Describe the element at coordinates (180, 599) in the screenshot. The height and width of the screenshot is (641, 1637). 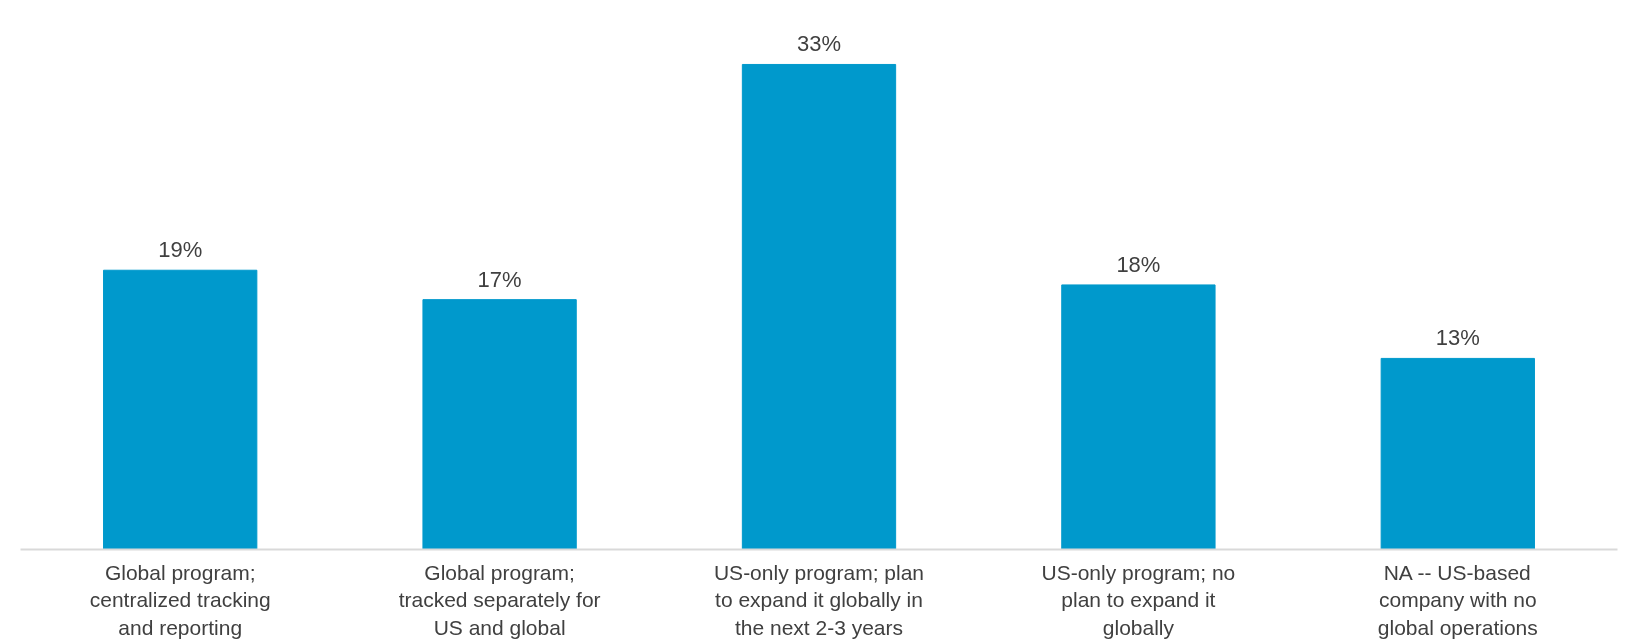
I see `x-tick-label: Global program; centralized tracking and reporting` at that location.